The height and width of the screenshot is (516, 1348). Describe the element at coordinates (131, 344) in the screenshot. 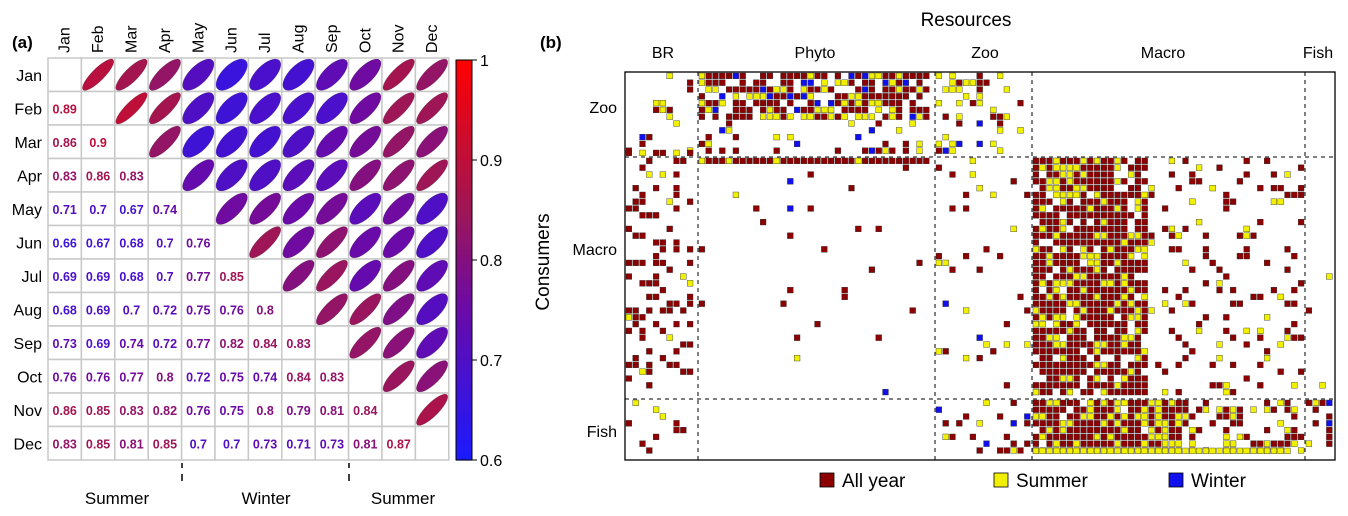

I see `correlation-value: 0.74` at that location.